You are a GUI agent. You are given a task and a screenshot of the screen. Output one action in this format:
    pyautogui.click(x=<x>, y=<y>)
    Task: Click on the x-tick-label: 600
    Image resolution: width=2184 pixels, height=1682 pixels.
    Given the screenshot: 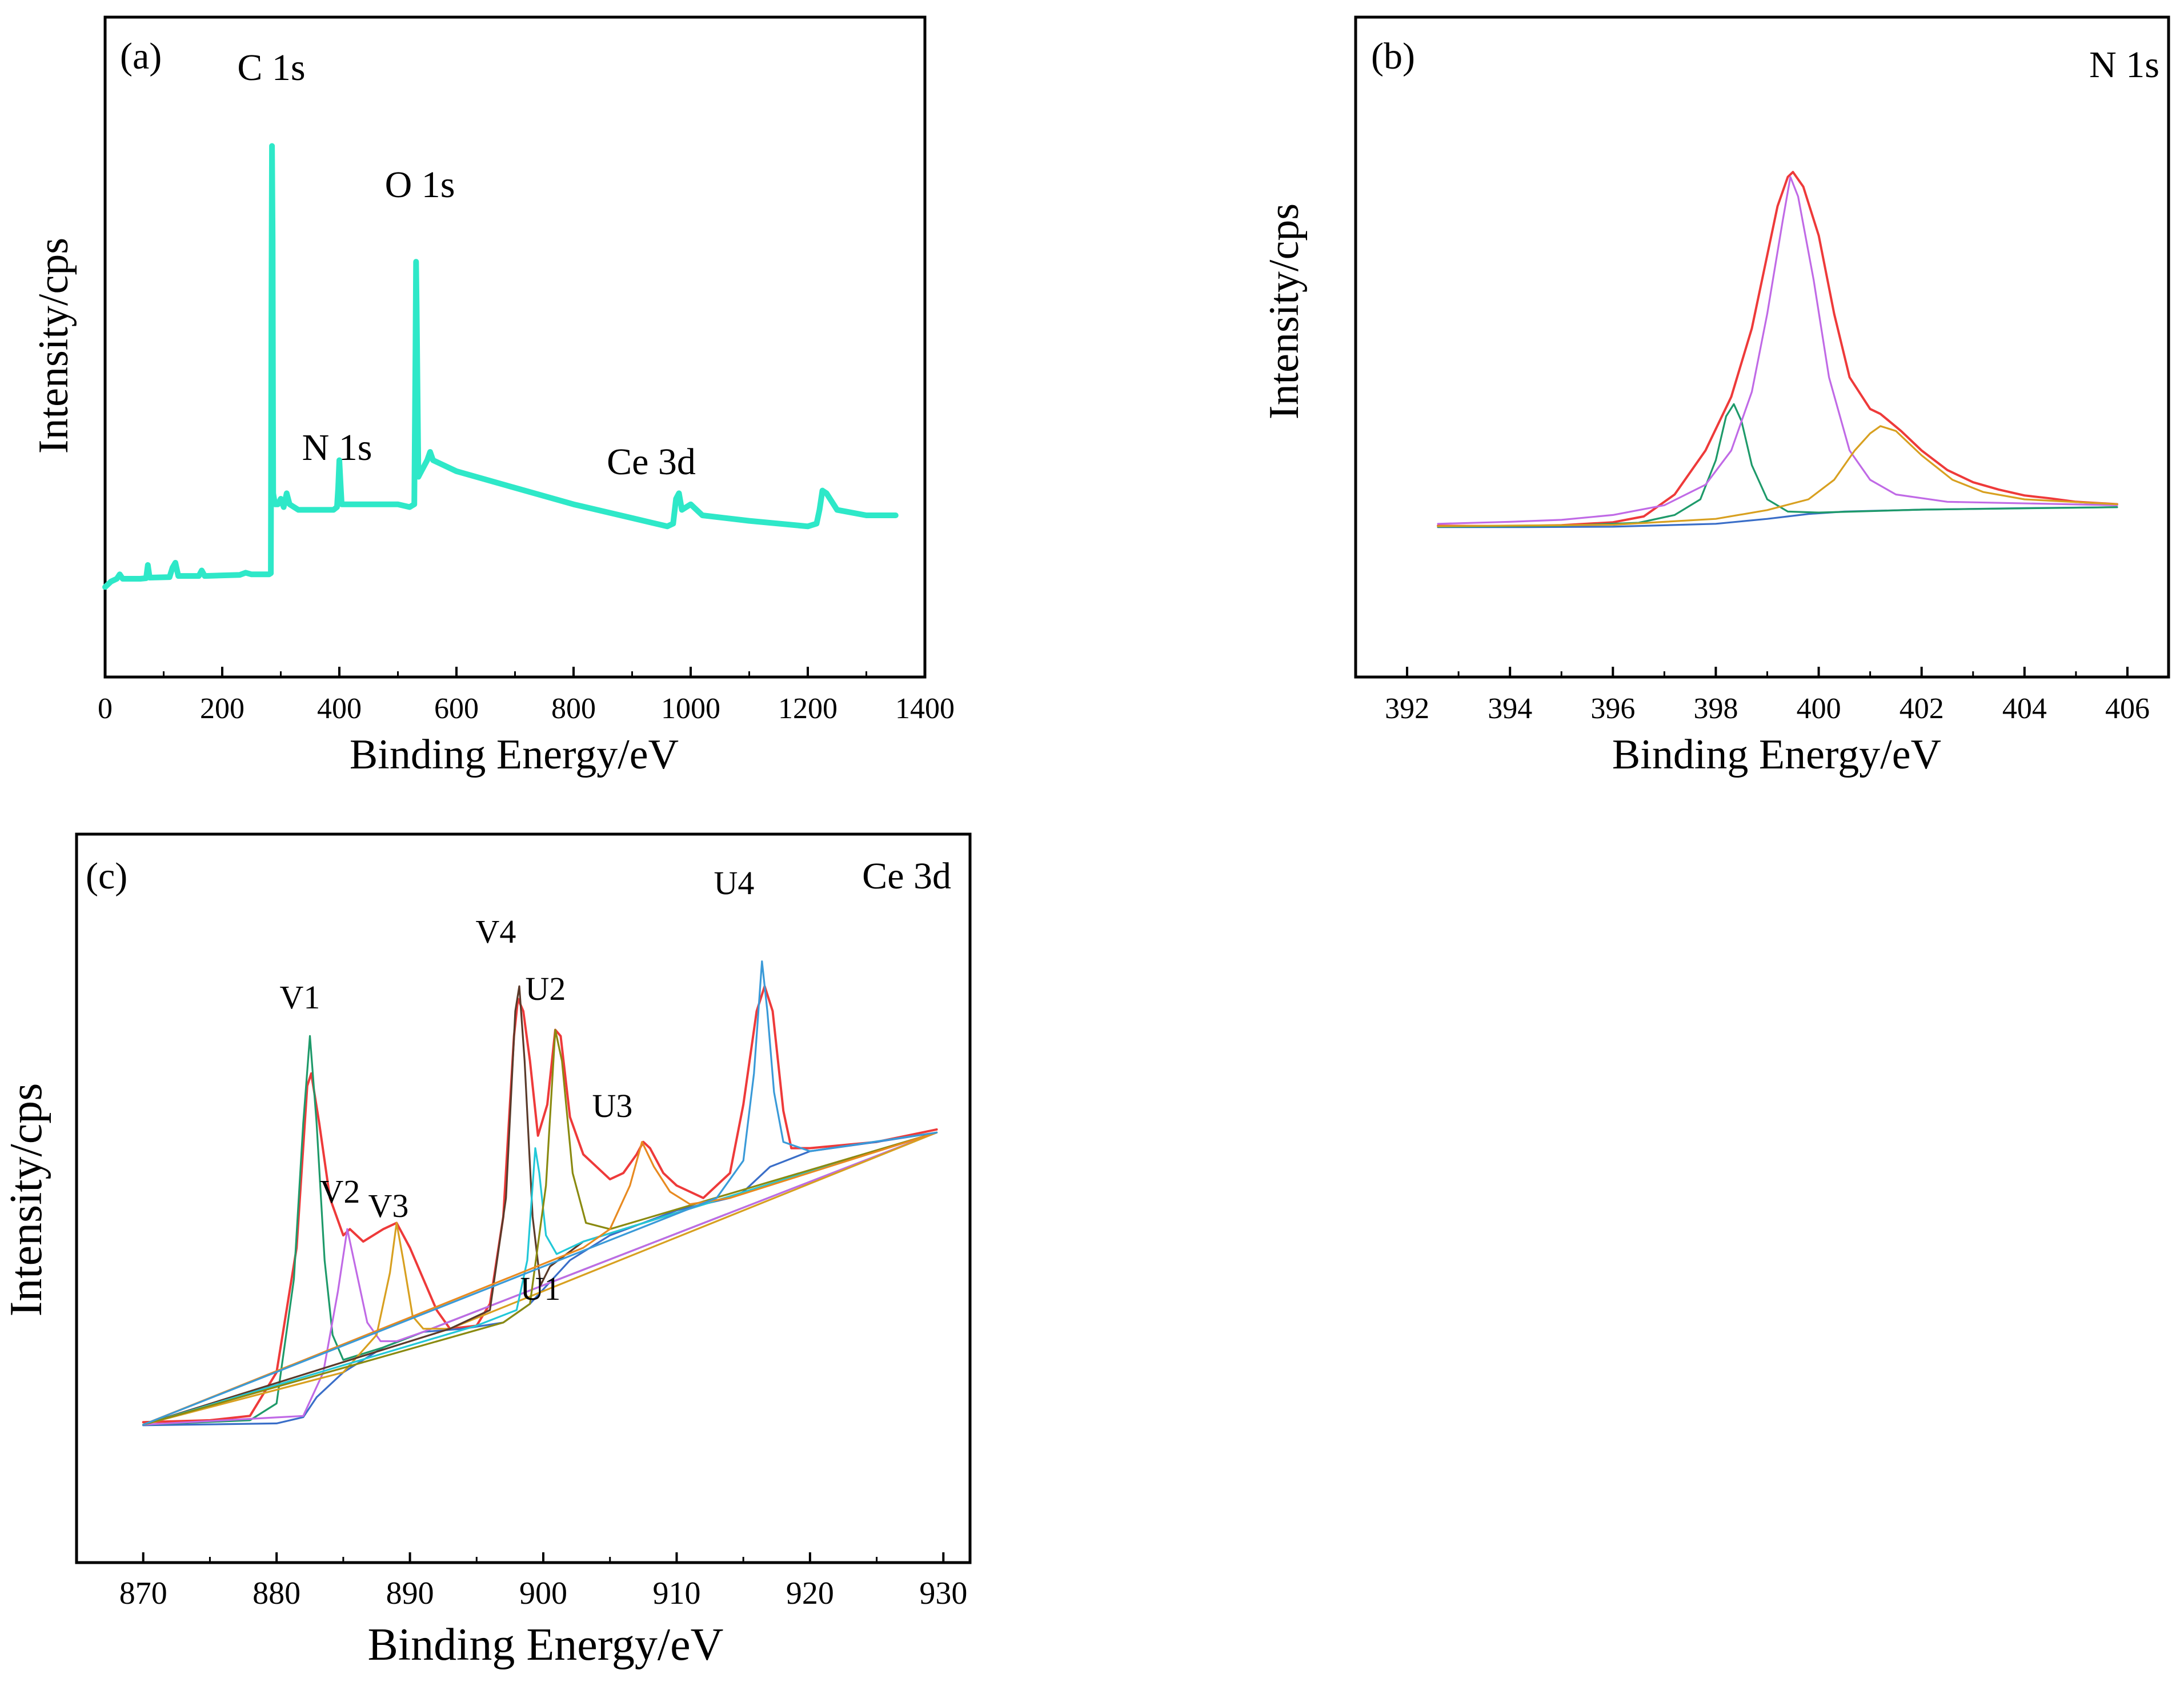 What is the action you would take?
    pyautogui.click(x=456, y=708)
    